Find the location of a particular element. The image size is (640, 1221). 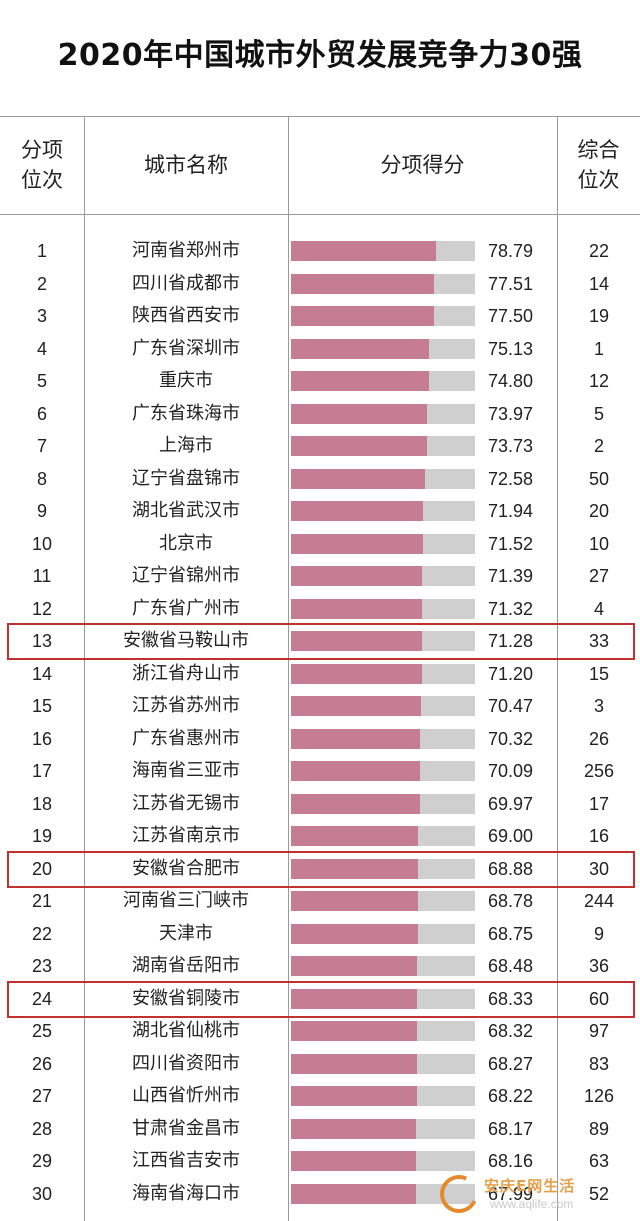

city-name-cell: 陕西省西安市 is located at coordinates (186, 315).